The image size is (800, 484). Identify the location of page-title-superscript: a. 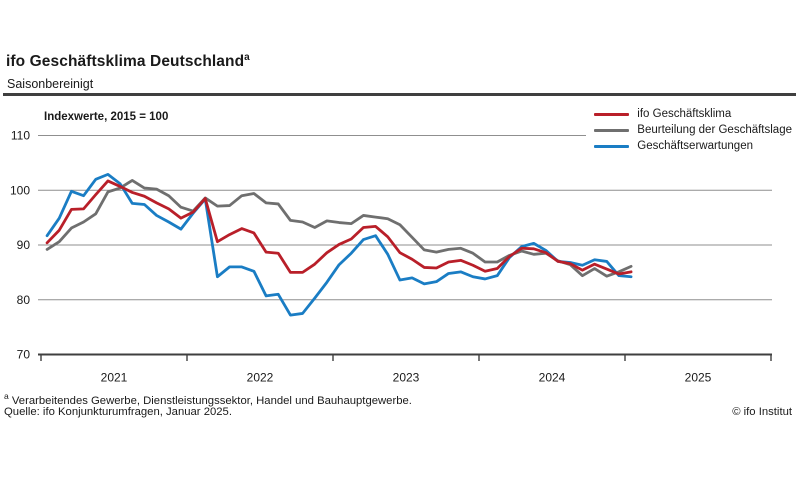
(247, 57).